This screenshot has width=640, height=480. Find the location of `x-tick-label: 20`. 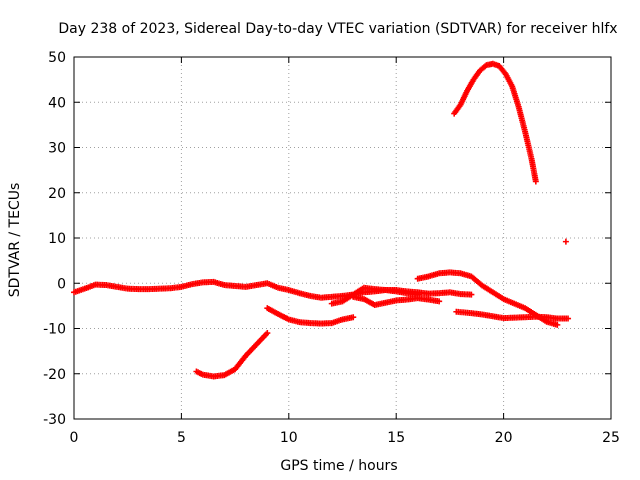

x-tick-label: 20 is located at coordinates (504, 438).